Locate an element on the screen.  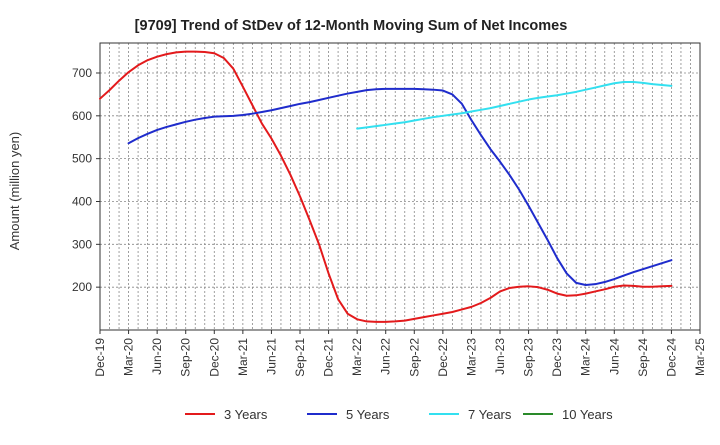
x-tick-label: Dec-22 is located at coordinates (443, 357).